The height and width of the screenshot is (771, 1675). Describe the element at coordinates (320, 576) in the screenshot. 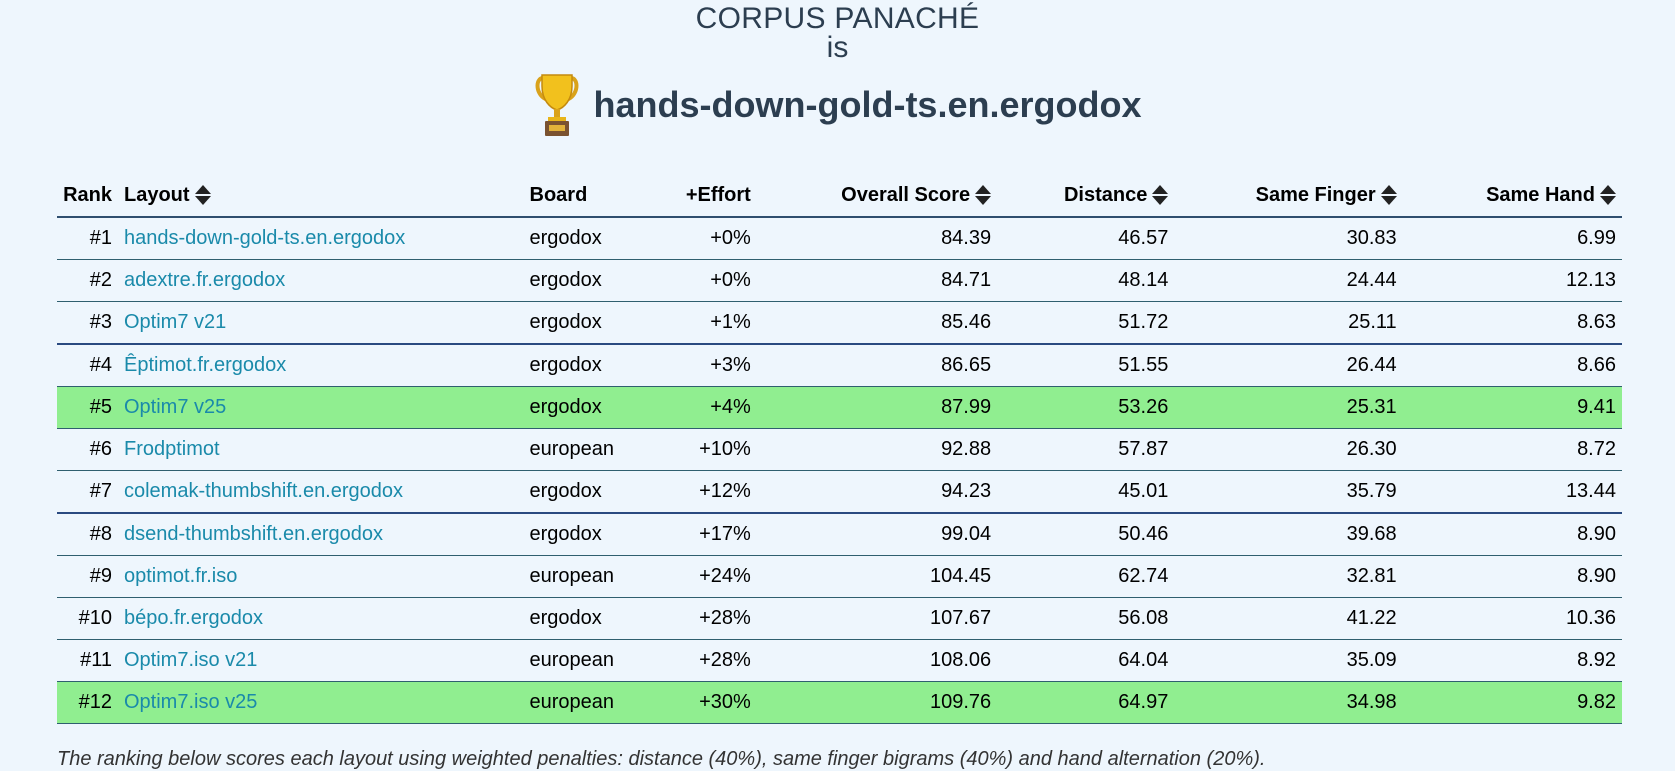

I see `layout-cell: optimot.fr.iso` at that location.